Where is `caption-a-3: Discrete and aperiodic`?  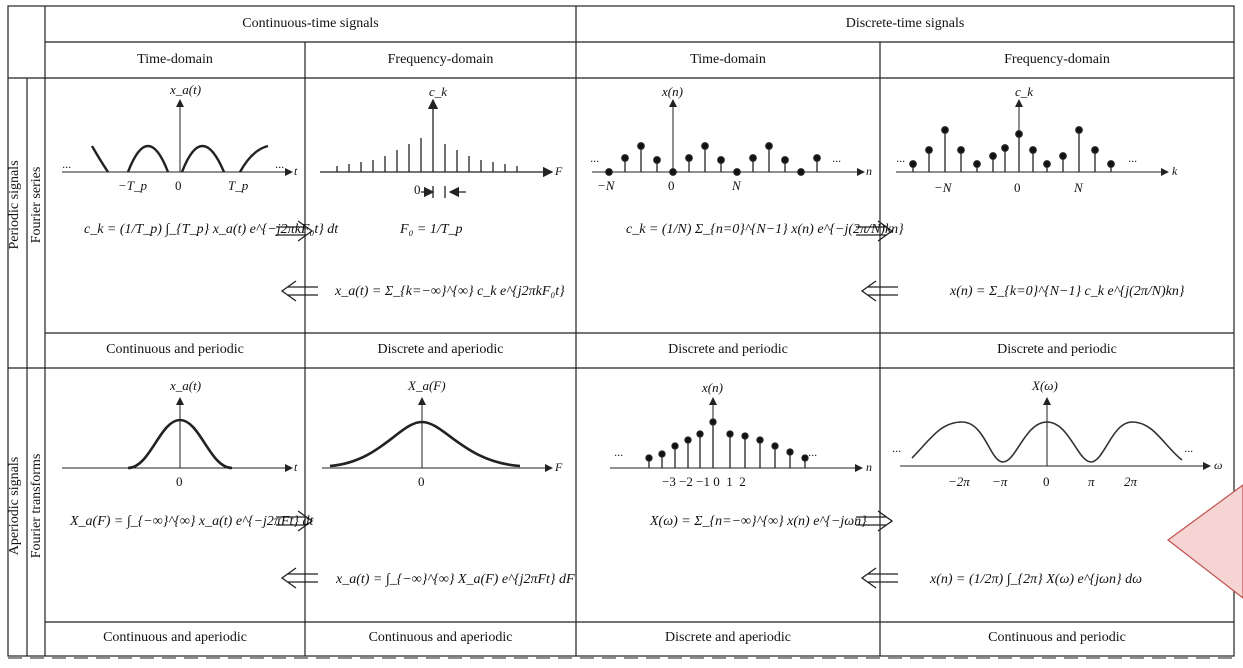 caption-a-3: Discrete and aperiodic is located at coordinates (728, 637).